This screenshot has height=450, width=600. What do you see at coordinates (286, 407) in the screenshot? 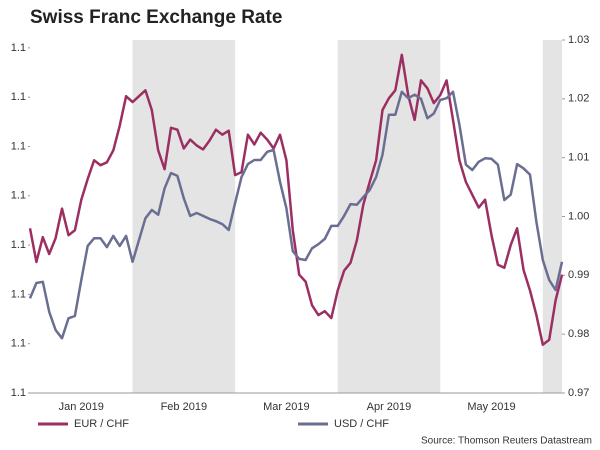
I see `x-tick-label: Mar 2019` at bounding box center [286, 407].